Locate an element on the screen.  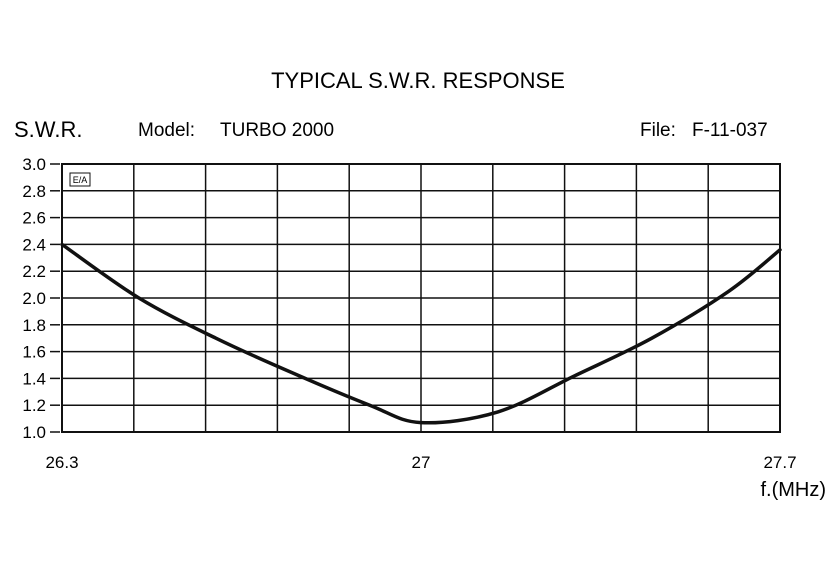
x-tick-labels: 26.3 27 27.7 is located at coordinates (420, 462).